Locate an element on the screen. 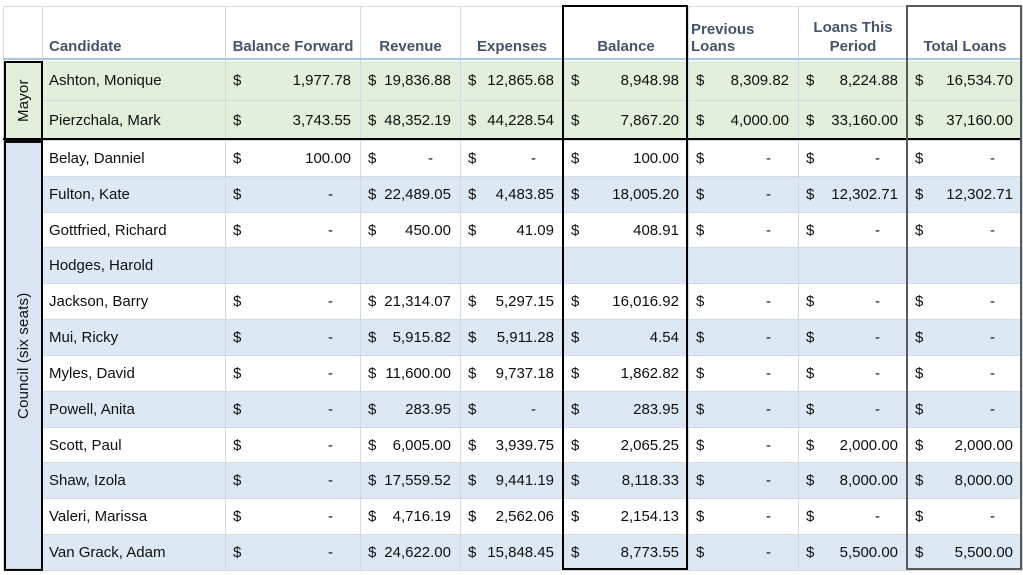 The width and height of the screenshot is (1023, 575). cell-revenue: $11,600.00 is located at coordinates (411, 373).